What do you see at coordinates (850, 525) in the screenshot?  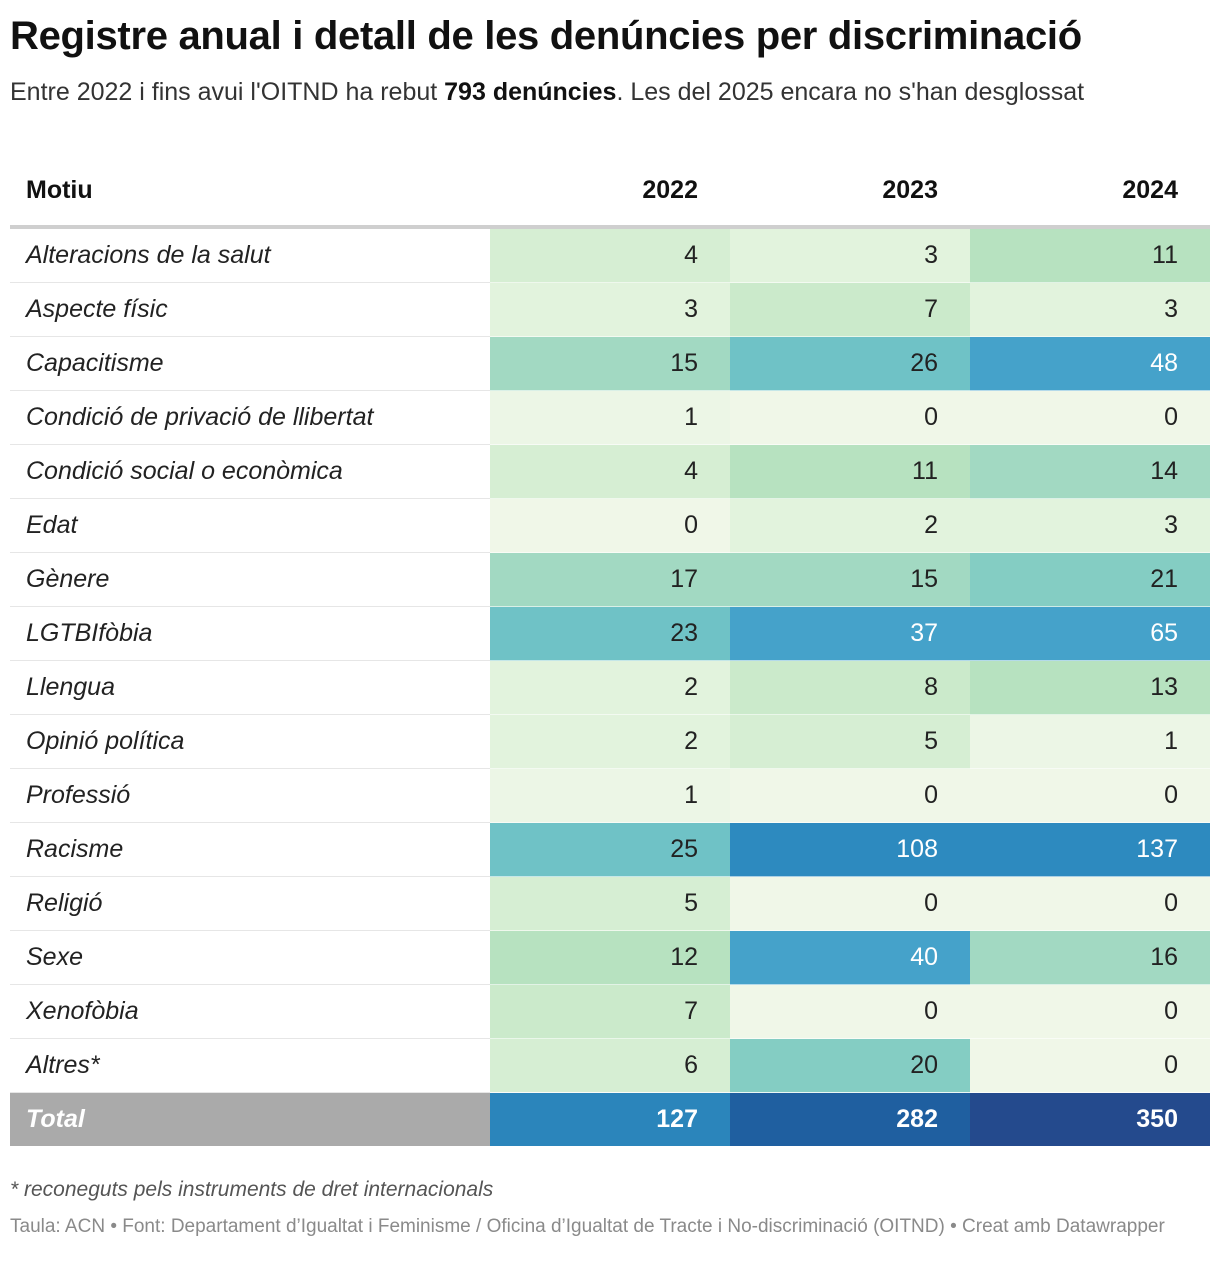 I see `data-cell-2023: 2` at bounding box center [850, 525].